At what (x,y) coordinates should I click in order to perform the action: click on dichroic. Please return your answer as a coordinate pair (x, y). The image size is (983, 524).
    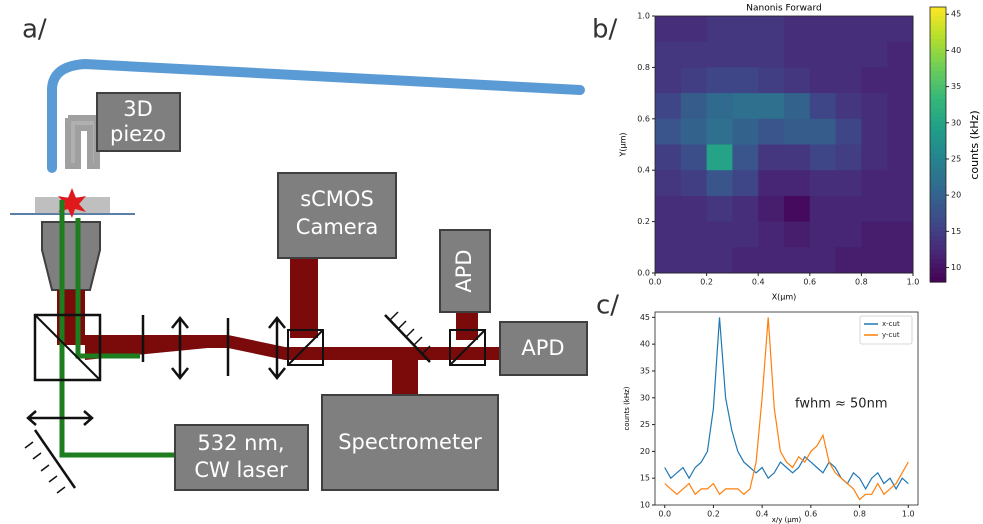
    Looking at the image, I should click on (67, 347).